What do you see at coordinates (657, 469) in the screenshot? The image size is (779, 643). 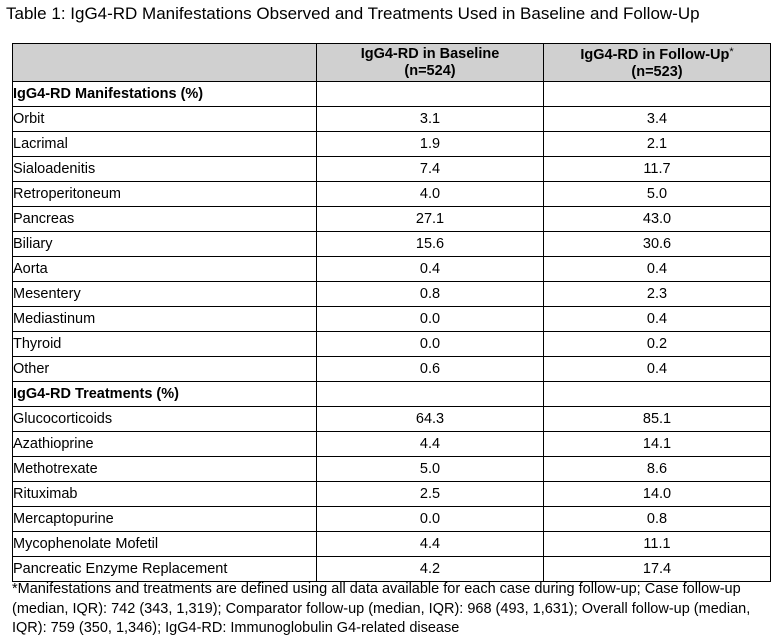 I see `followup-value: 8.6` at bounding box center [657, 469].